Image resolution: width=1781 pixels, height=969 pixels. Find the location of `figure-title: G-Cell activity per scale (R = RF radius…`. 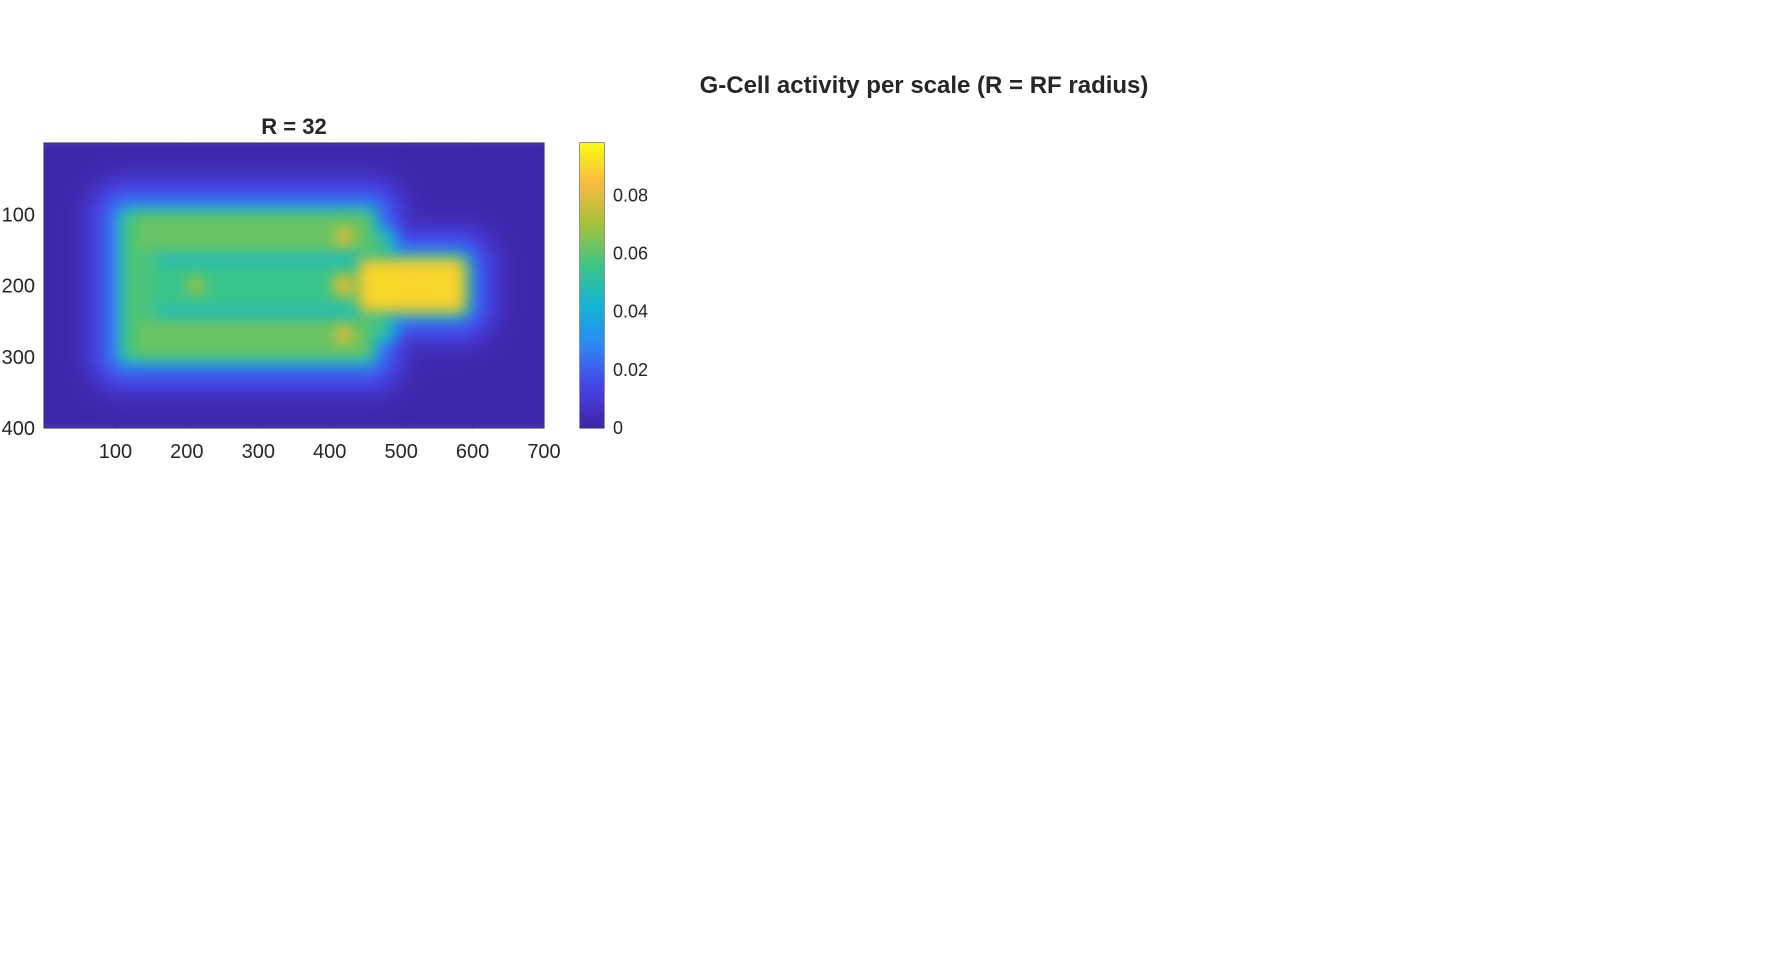

figure-title: G-Cell activity per scale (R = RF radius… is located at coordinates (924, 85).